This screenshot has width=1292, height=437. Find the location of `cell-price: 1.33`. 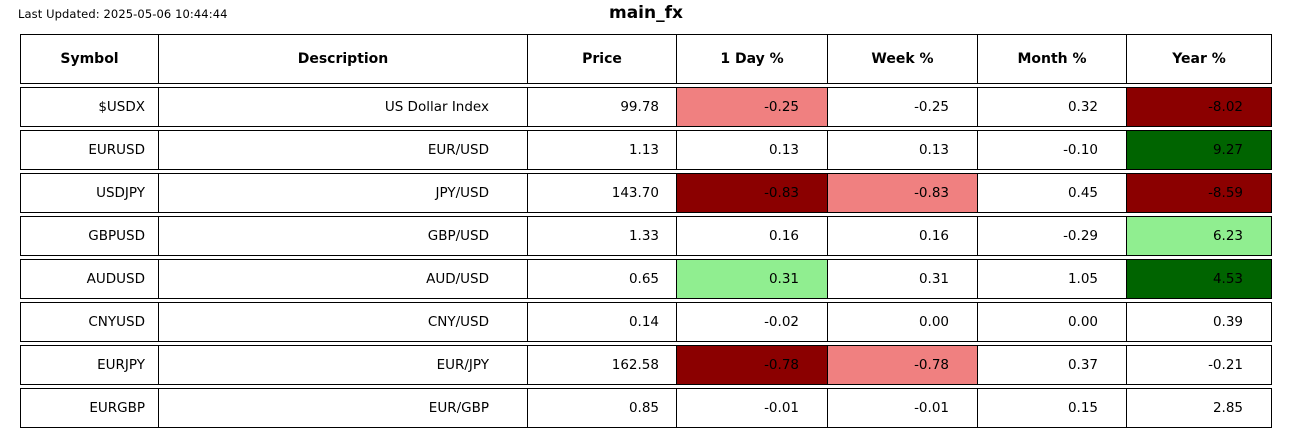

cell-price: 1.33 is located at coordinates (602, 236).